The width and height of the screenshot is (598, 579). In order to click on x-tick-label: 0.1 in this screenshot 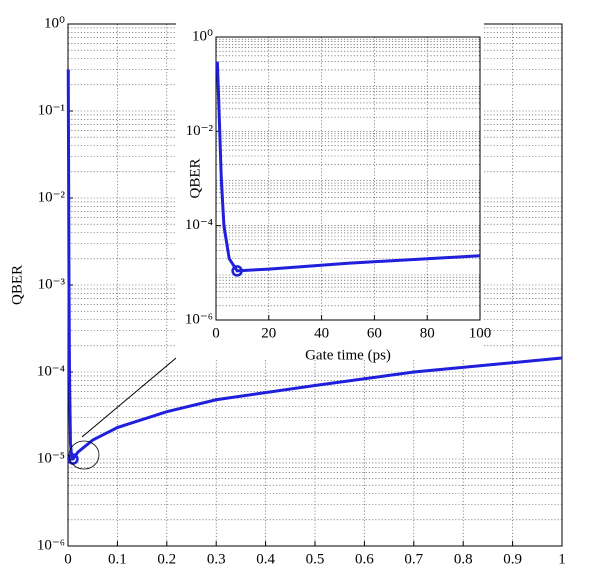, I will do `click(117, 559)`.